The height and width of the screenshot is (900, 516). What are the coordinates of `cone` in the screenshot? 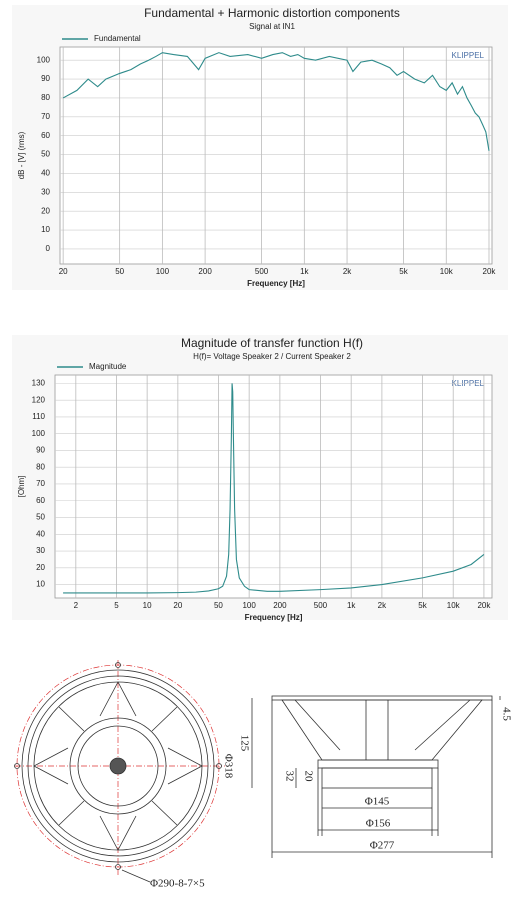 It's located at (118, 766).